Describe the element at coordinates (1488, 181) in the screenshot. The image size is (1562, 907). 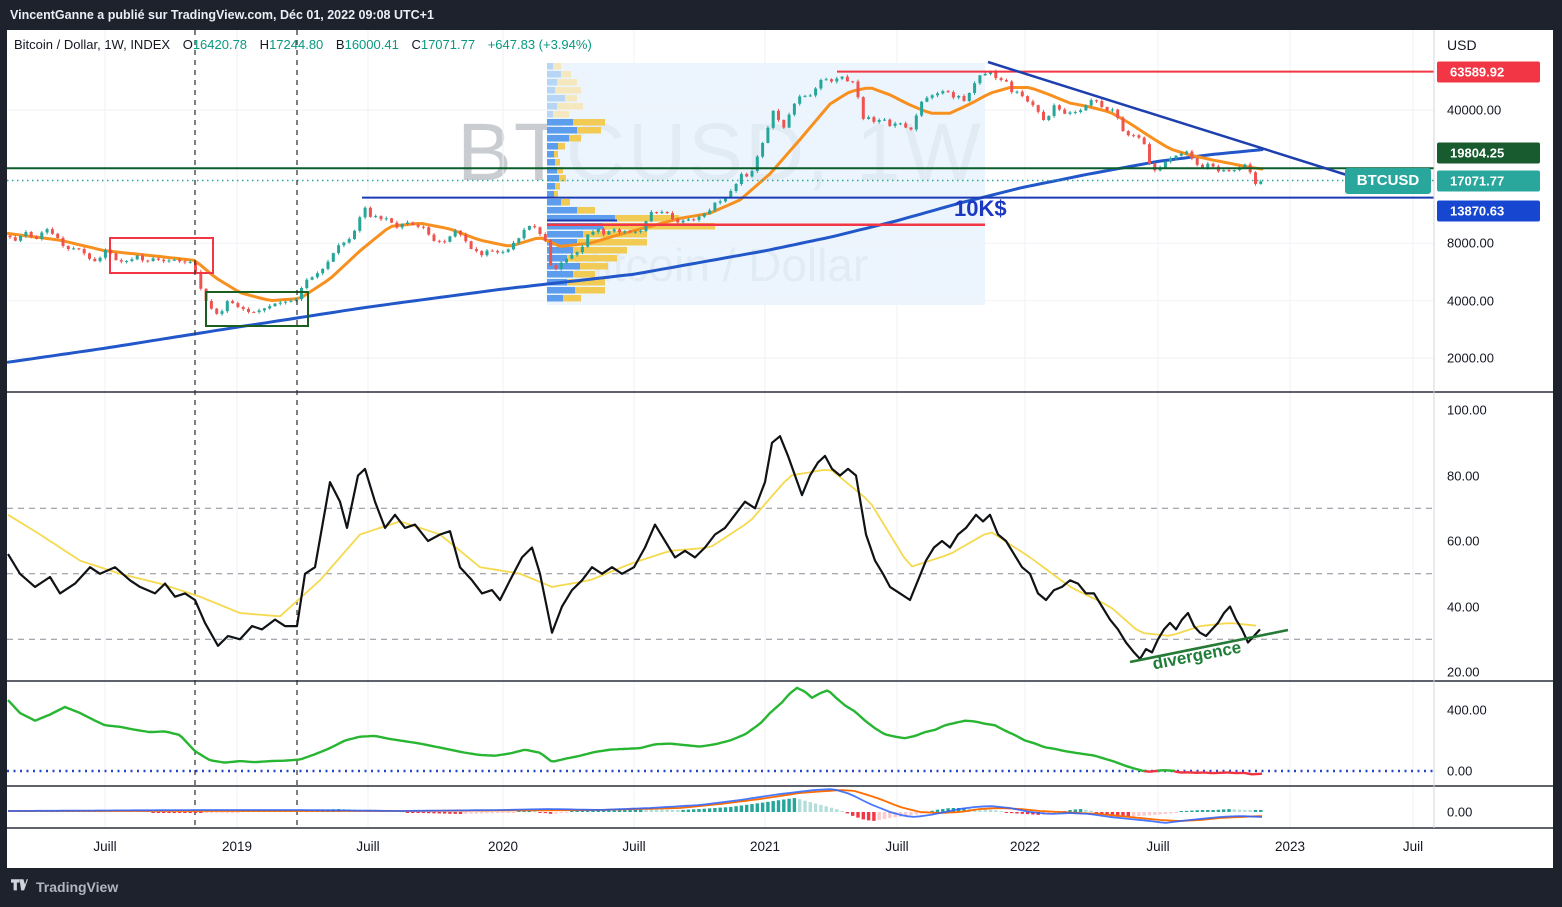
I see `price-badge: 17071.77` at that location.